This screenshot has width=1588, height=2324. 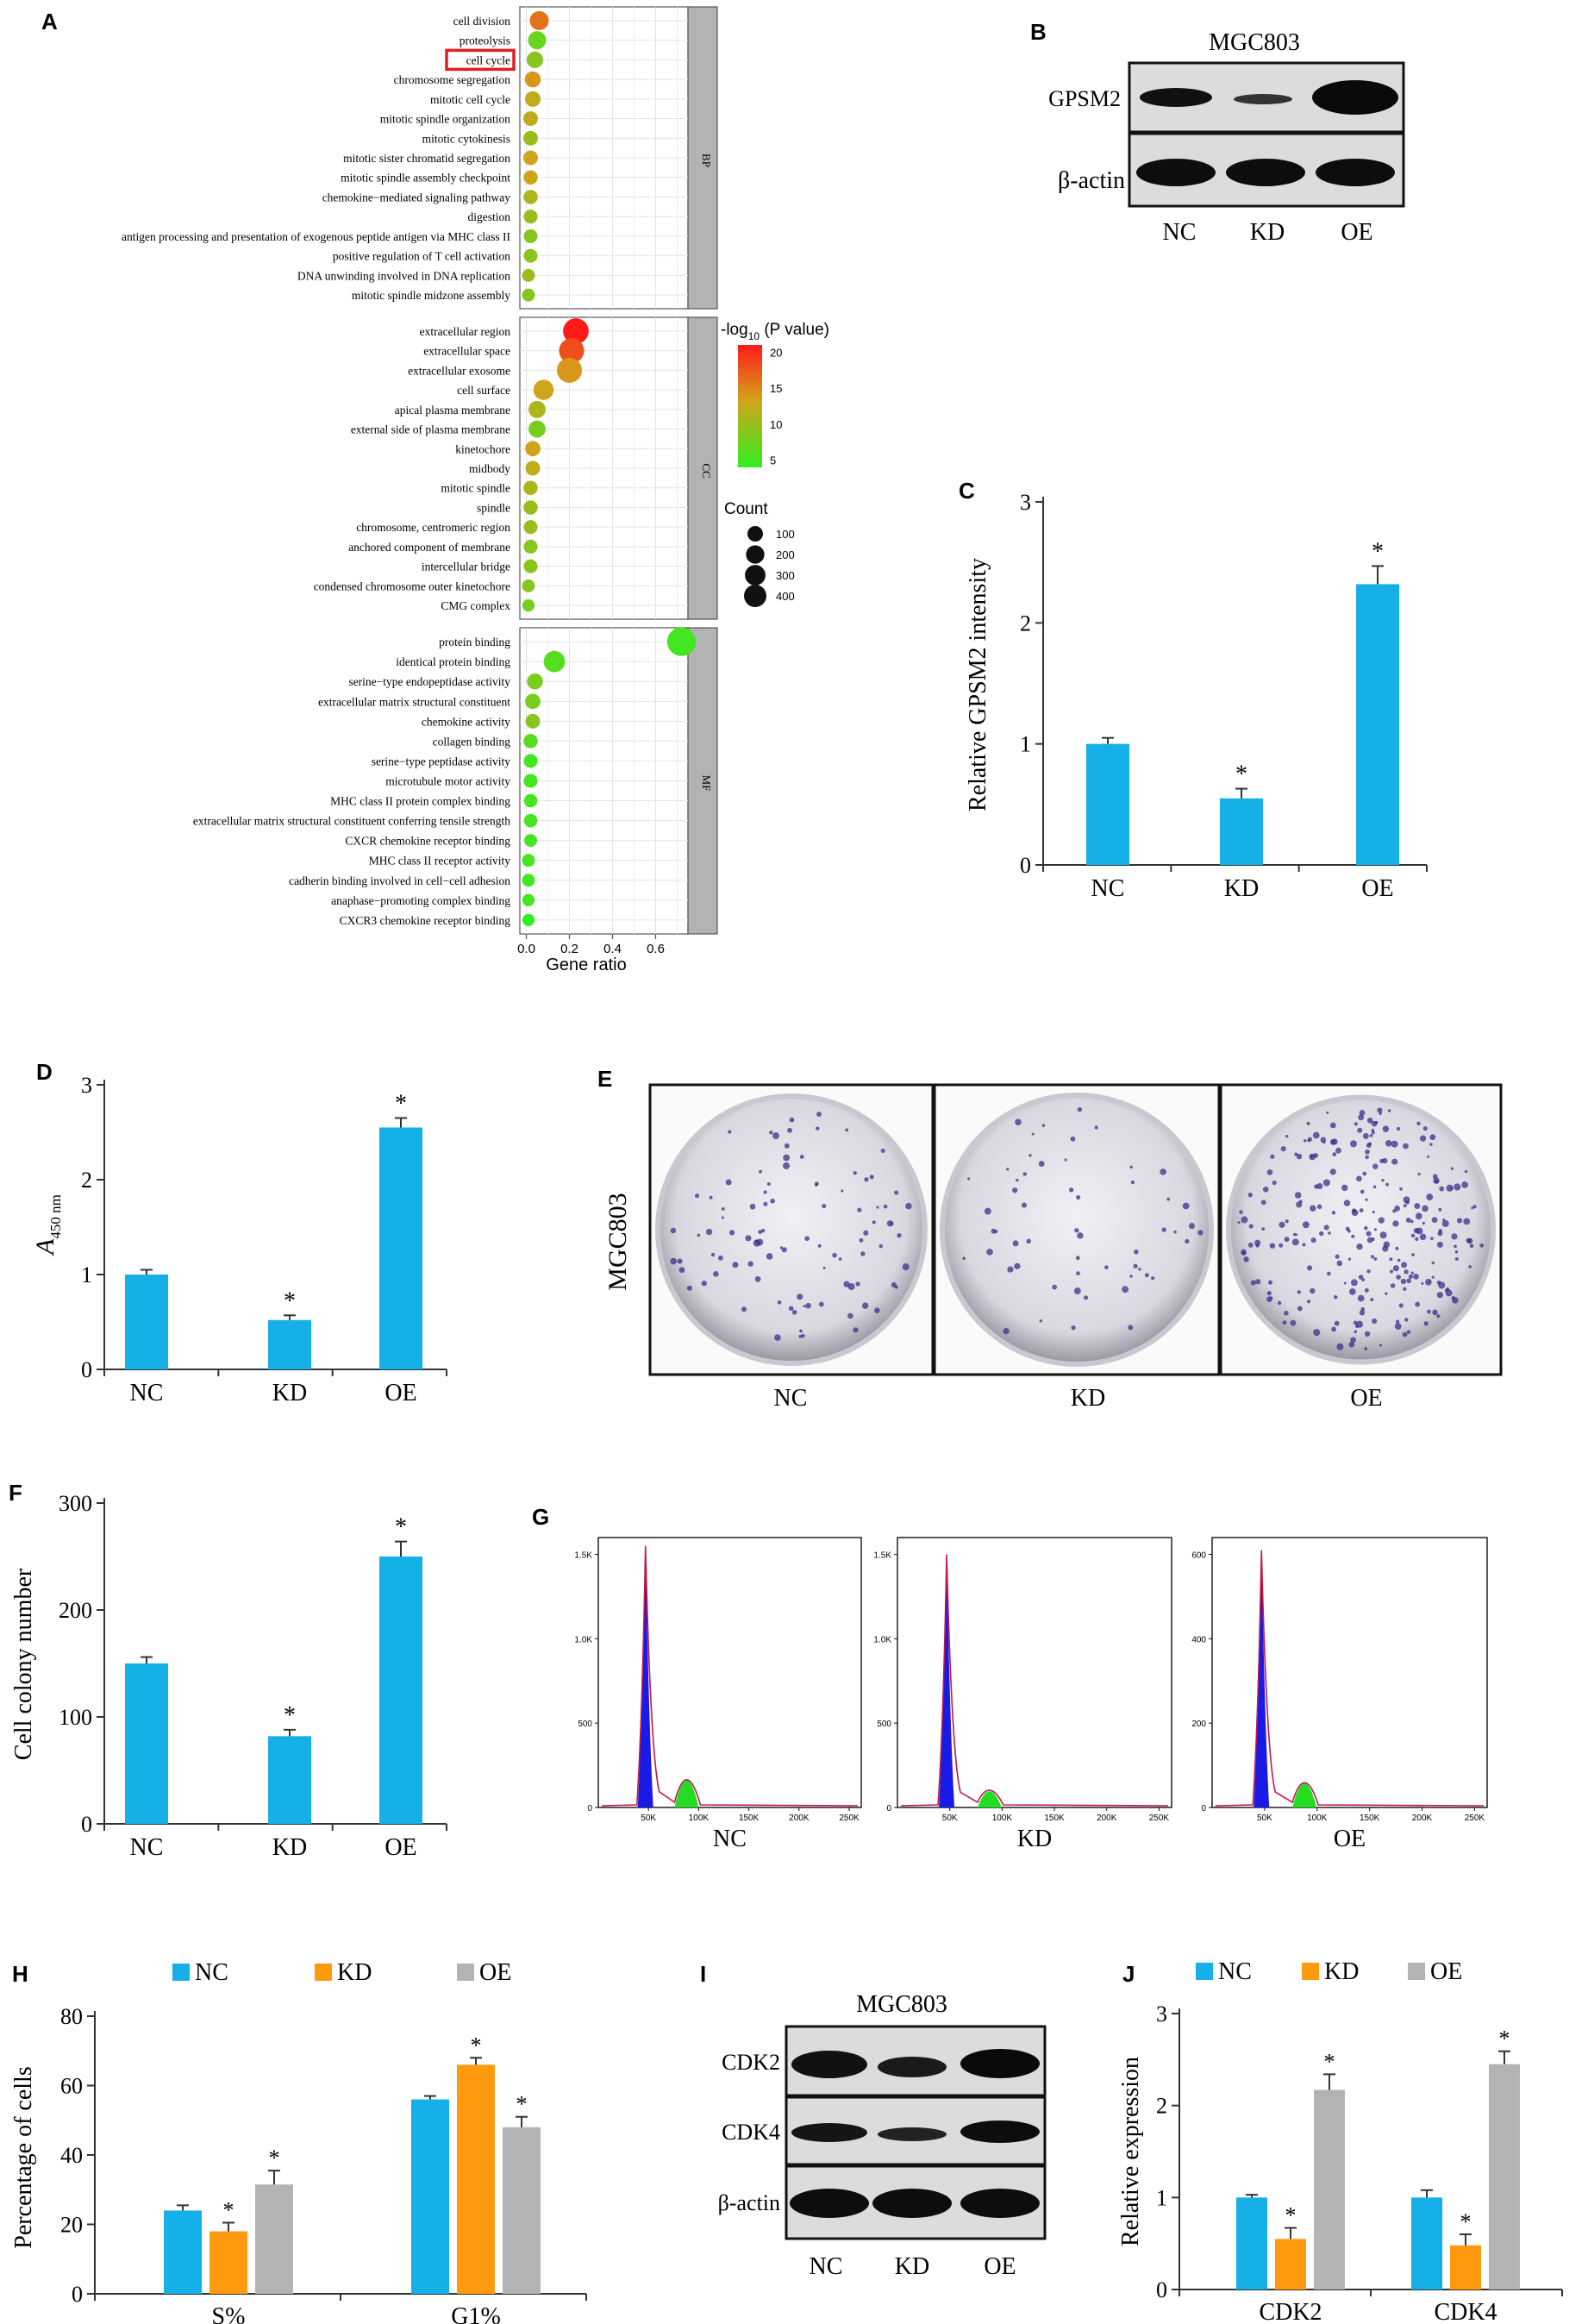 I want to click on go-term-label: identical protein binding, so click(x=453, y=661).